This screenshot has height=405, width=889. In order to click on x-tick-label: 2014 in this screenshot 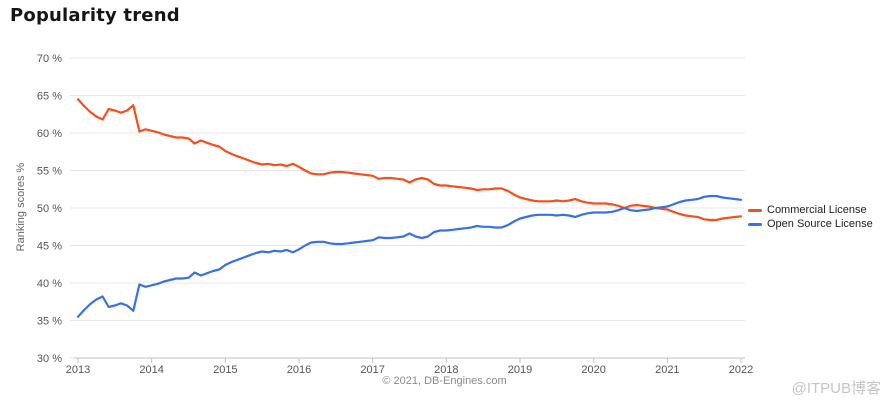, I will do `click(151, 370)`.